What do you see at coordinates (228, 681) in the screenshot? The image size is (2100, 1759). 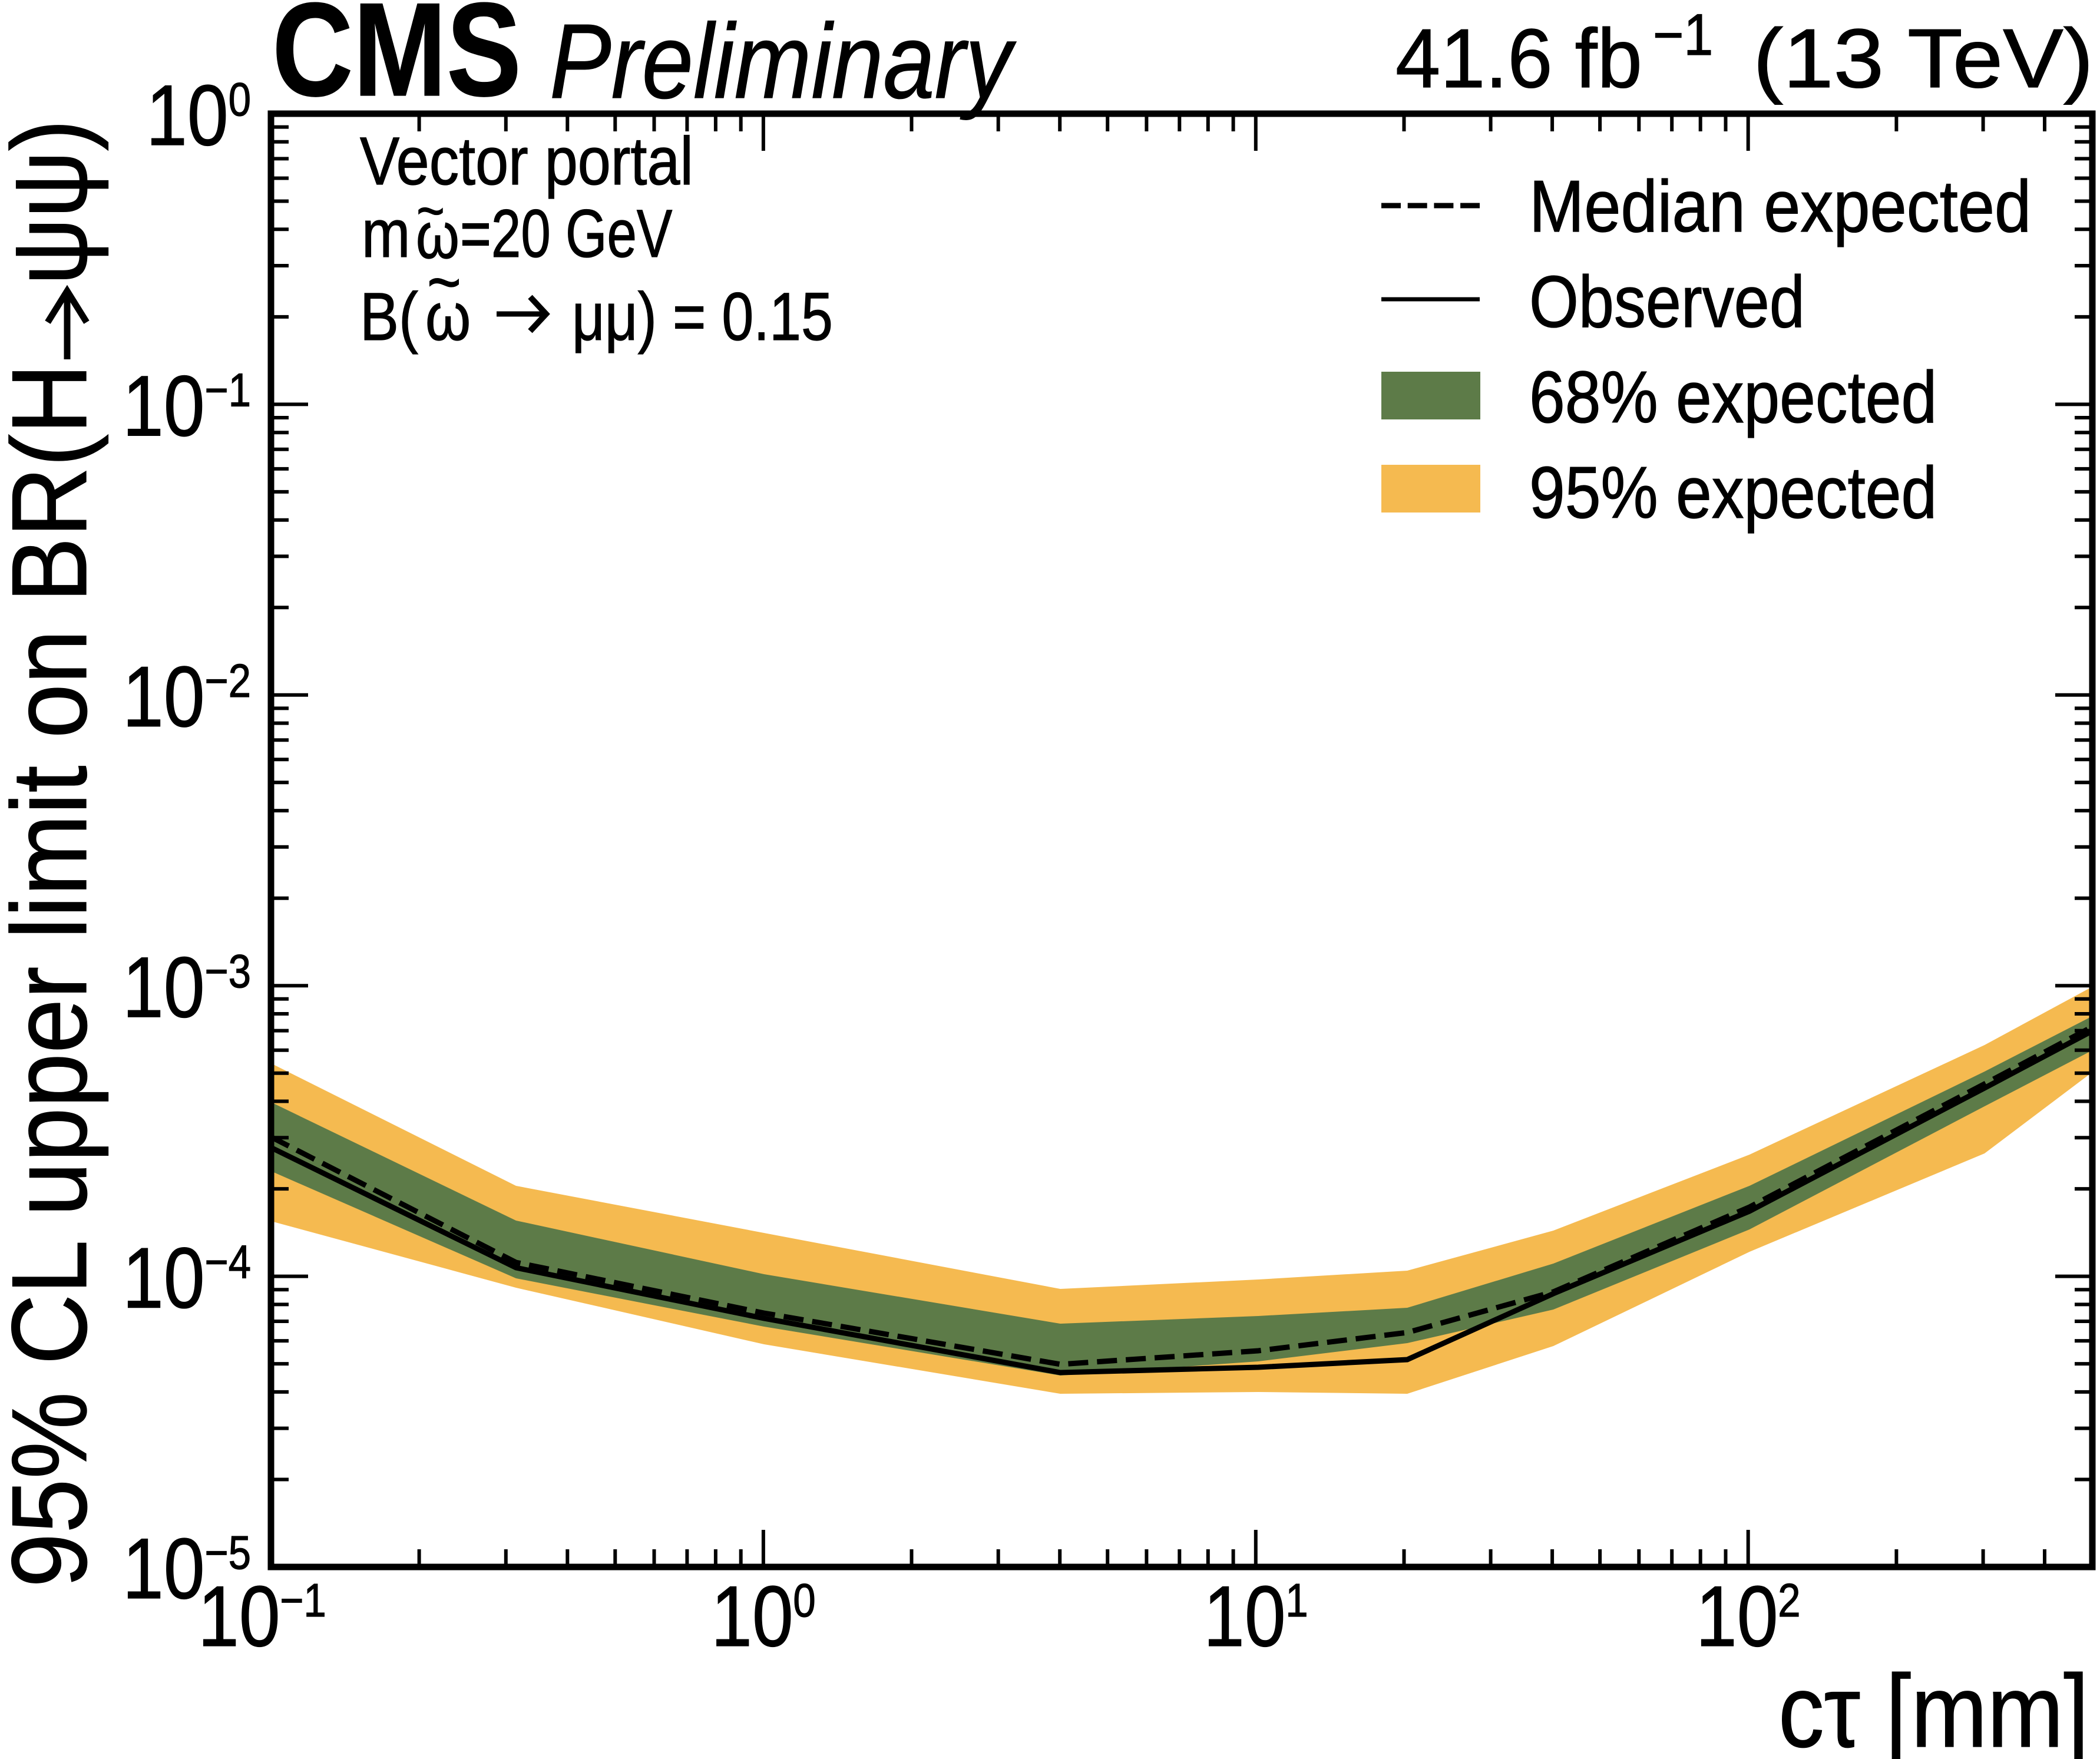 I see `svg-text: −2` at bounding box center [228, 681].